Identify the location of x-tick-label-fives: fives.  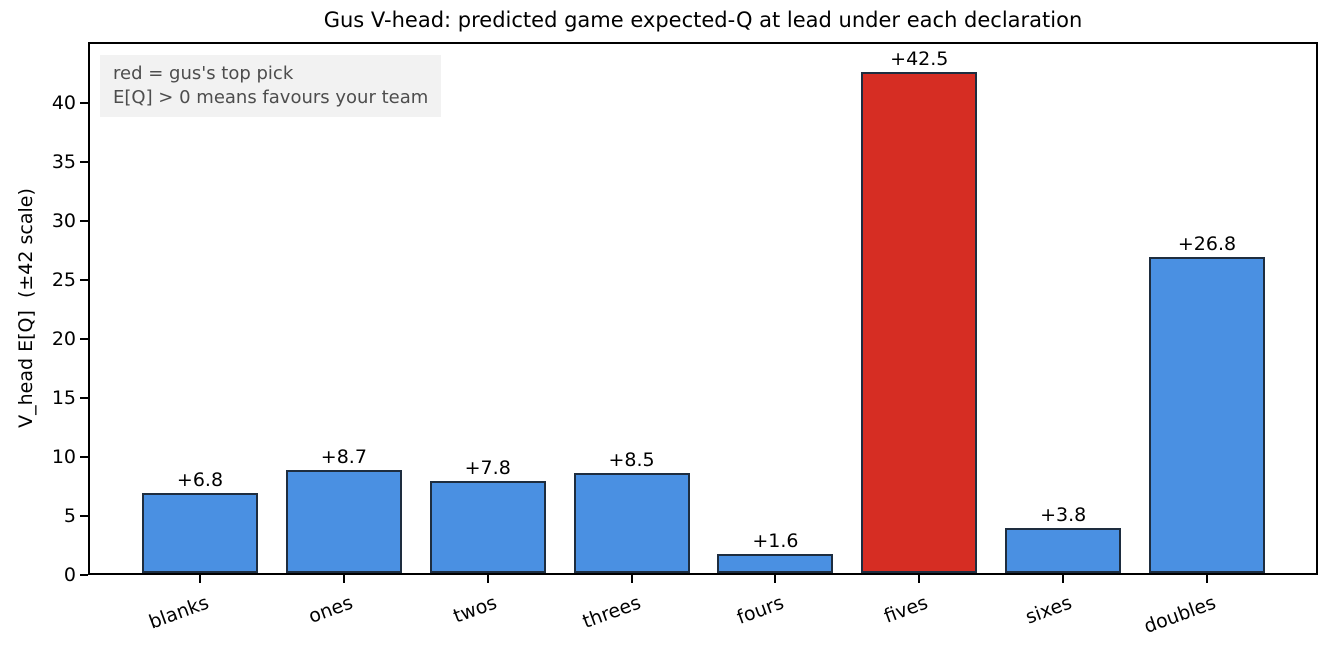
(906, 609).